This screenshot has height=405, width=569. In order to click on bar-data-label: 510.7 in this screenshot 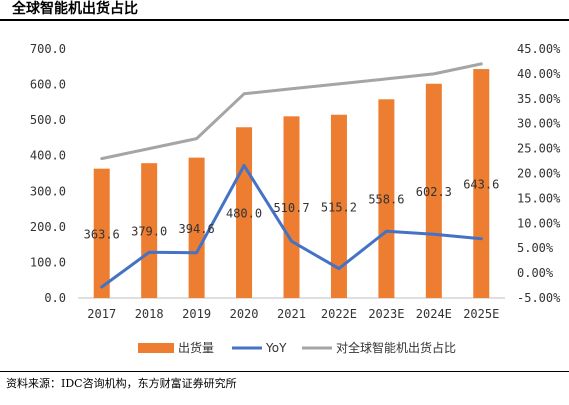, I will do `click(291, 208)`.